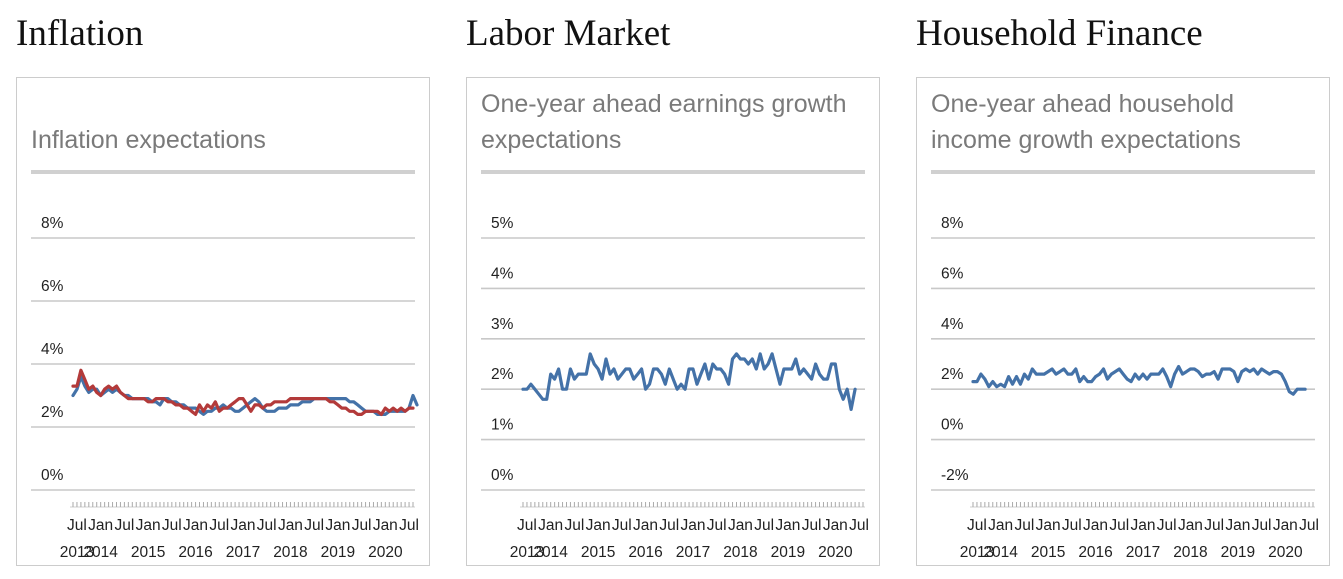  Describe the element at coordinates (1059, 33) in the screenshot. I see `section-title-household-finance: Household Finance` at that location.